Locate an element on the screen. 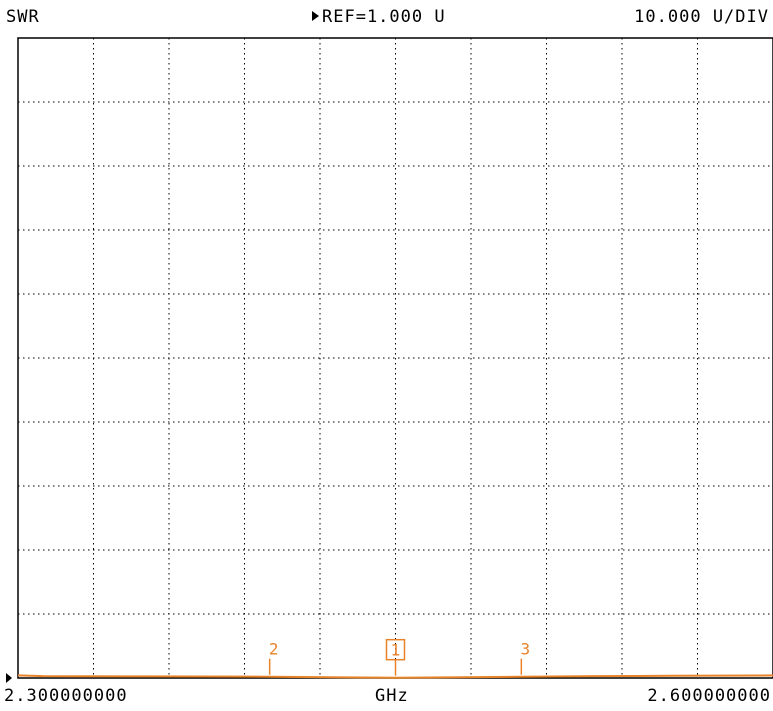 This screenshot has height=711, width=773. frequency-unit: GHz is located at coordinates (392, 696).